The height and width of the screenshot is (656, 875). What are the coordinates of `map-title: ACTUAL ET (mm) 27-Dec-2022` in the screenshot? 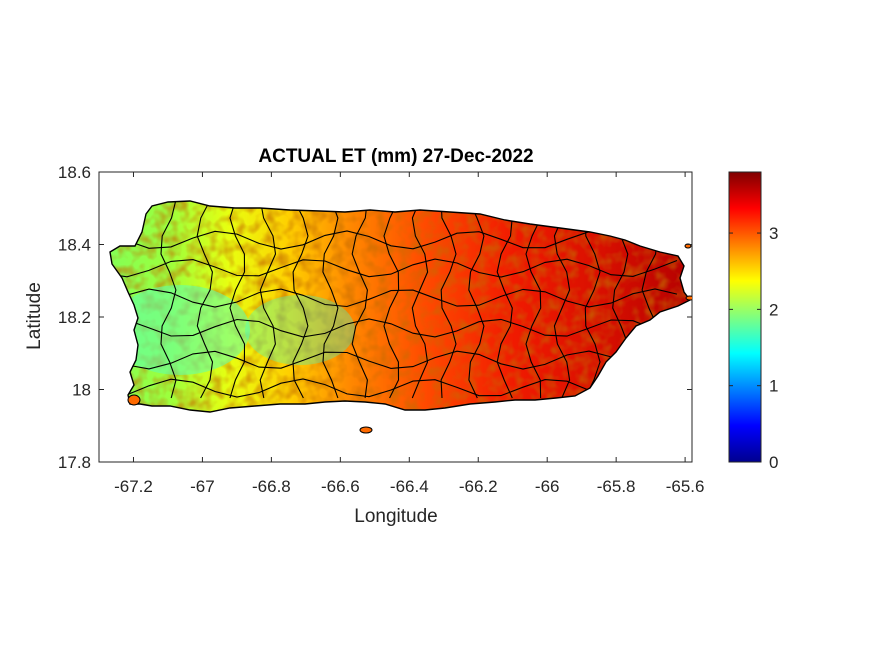 It's located at (395, 156).